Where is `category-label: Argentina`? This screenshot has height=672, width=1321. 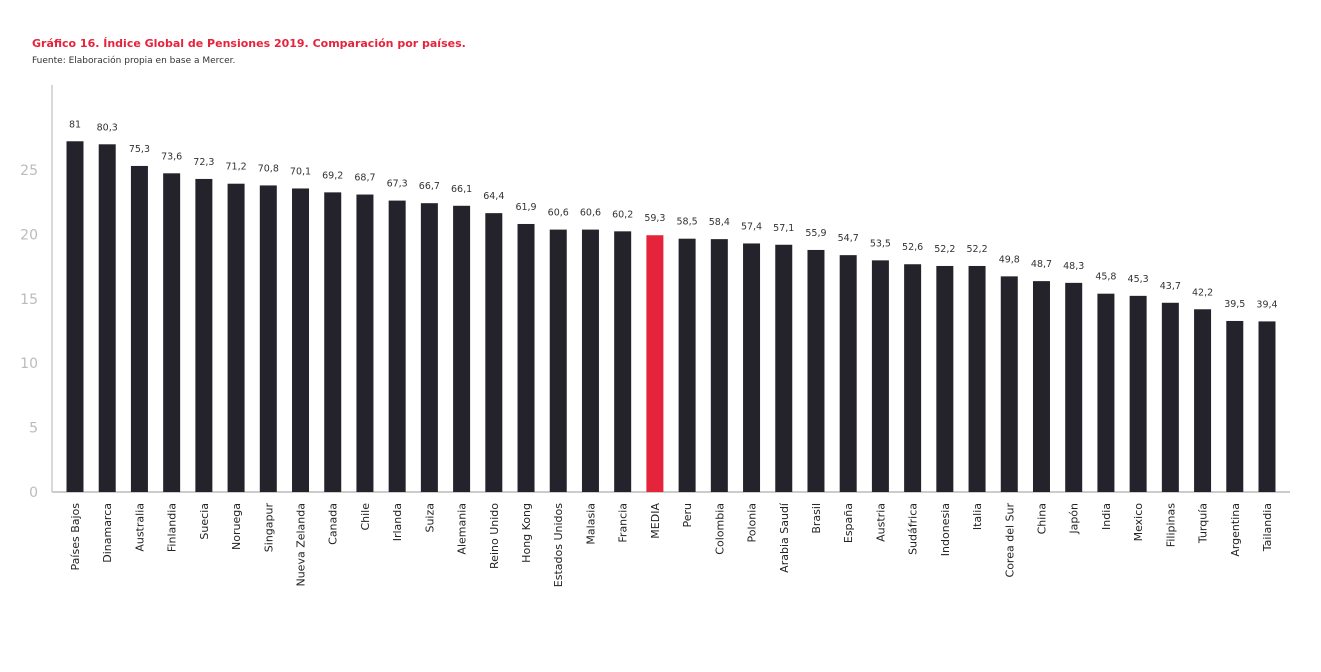
category-label: Argentina is located at coordinates (1235, 530).